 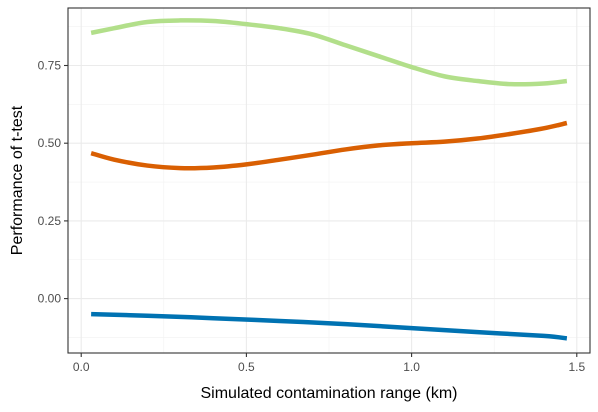 I want to click on y-tick-label: 0.50, so click(x=50, y=143).